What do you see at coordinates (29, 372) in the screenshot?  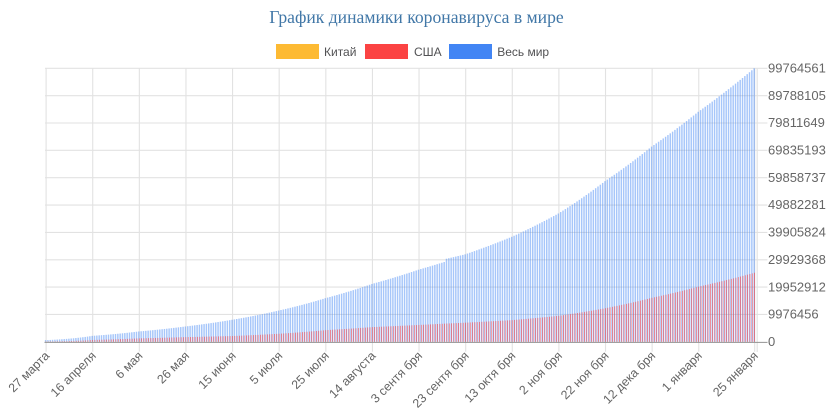 I see `svg-text: 27 марта` at bounding box center [29, 372].